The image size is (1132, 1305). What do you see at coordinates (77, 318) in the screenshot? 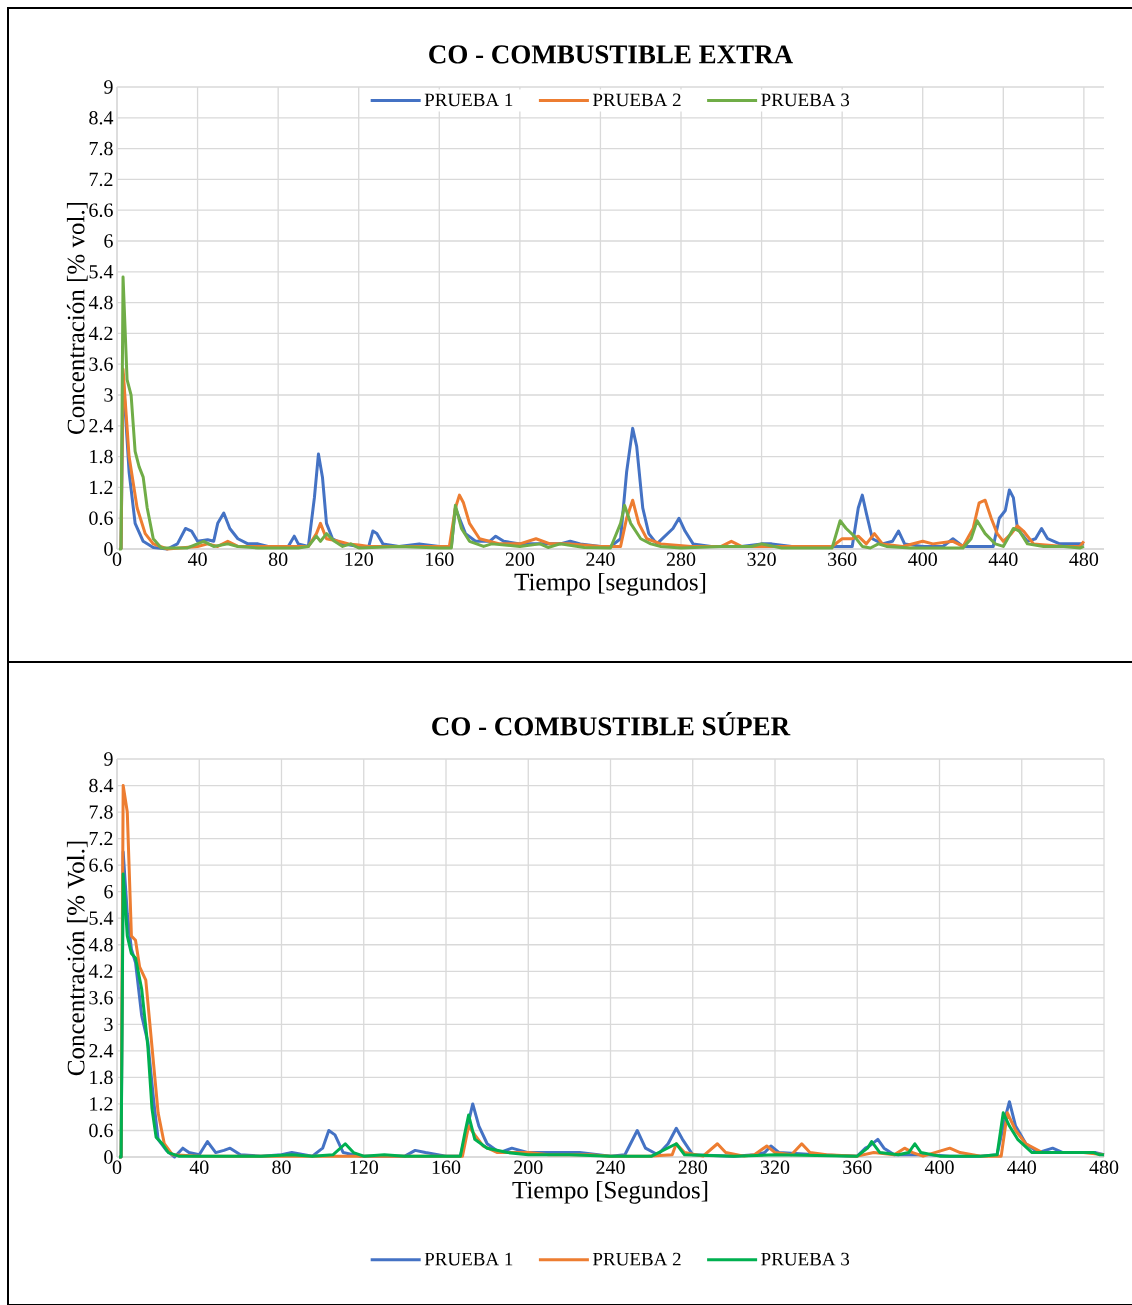
I see `y-axis-title: Concentración [% vol.]` at bounding box center [77, 318].